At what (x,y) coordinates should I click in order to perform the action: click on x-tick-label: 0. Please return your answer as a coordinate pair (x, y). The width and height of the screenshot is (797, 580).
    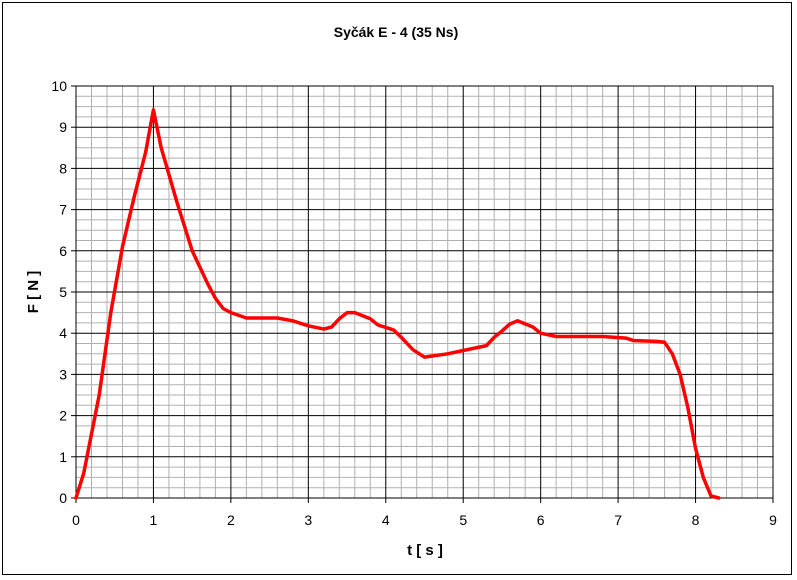
    Looking at the image, I should click on (76, 520).